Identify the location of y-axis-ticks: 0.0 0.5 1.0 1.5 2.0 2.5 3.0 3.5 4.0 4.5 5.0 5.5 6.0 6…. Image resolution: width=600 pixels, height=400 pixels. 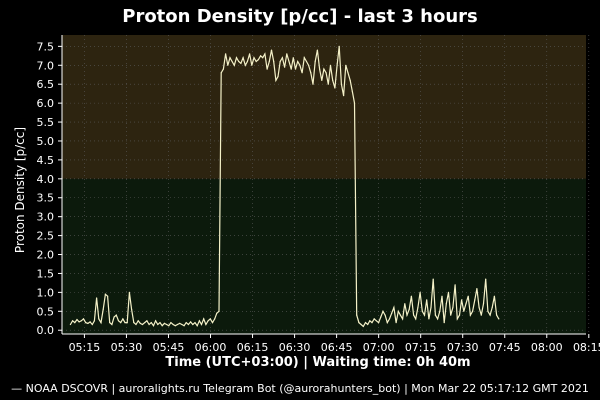
(49, 188).